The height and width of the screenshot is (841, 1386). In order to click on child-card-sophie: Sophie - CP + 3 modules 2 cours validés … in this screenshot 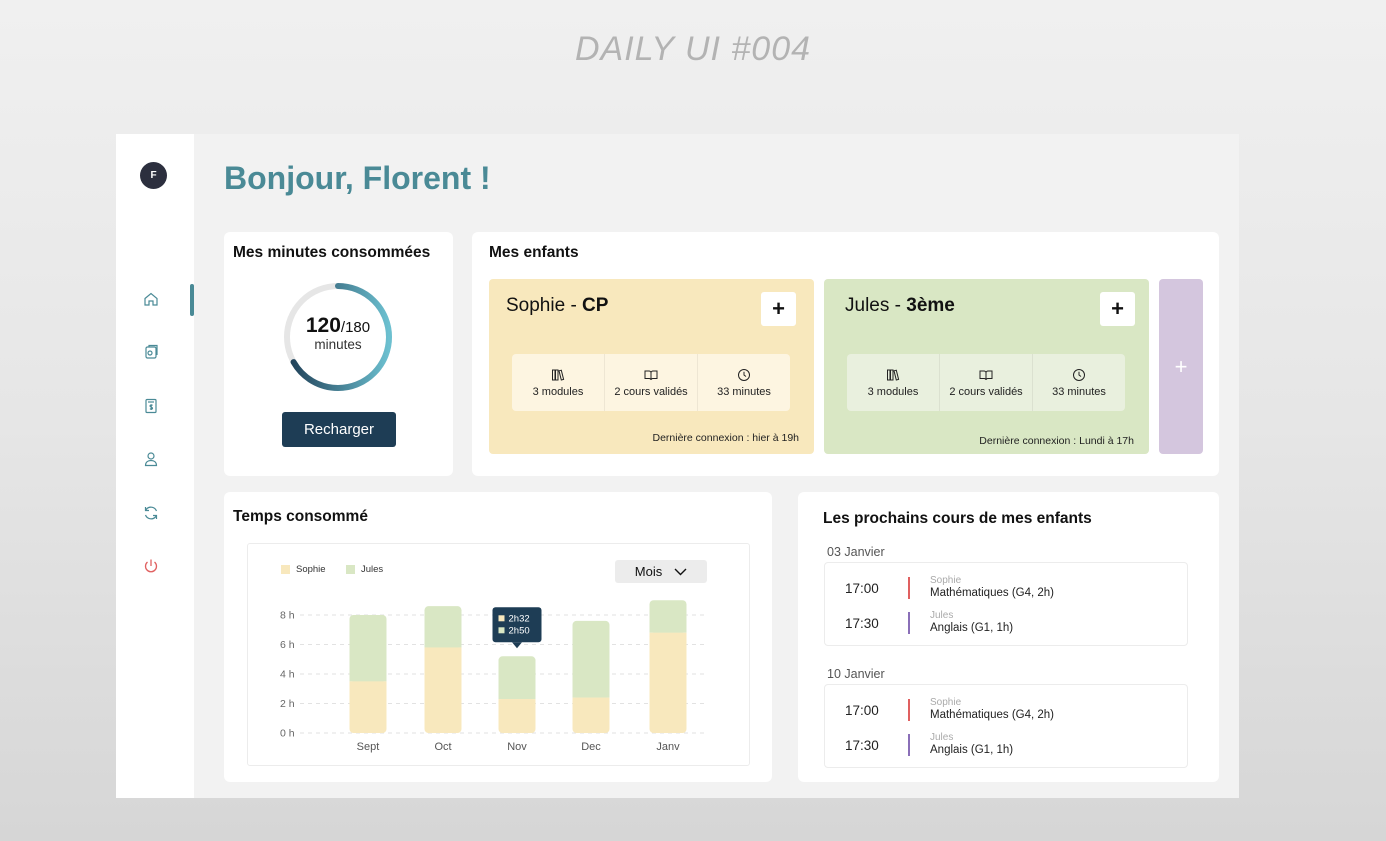, I will do `click(651, 366)`.